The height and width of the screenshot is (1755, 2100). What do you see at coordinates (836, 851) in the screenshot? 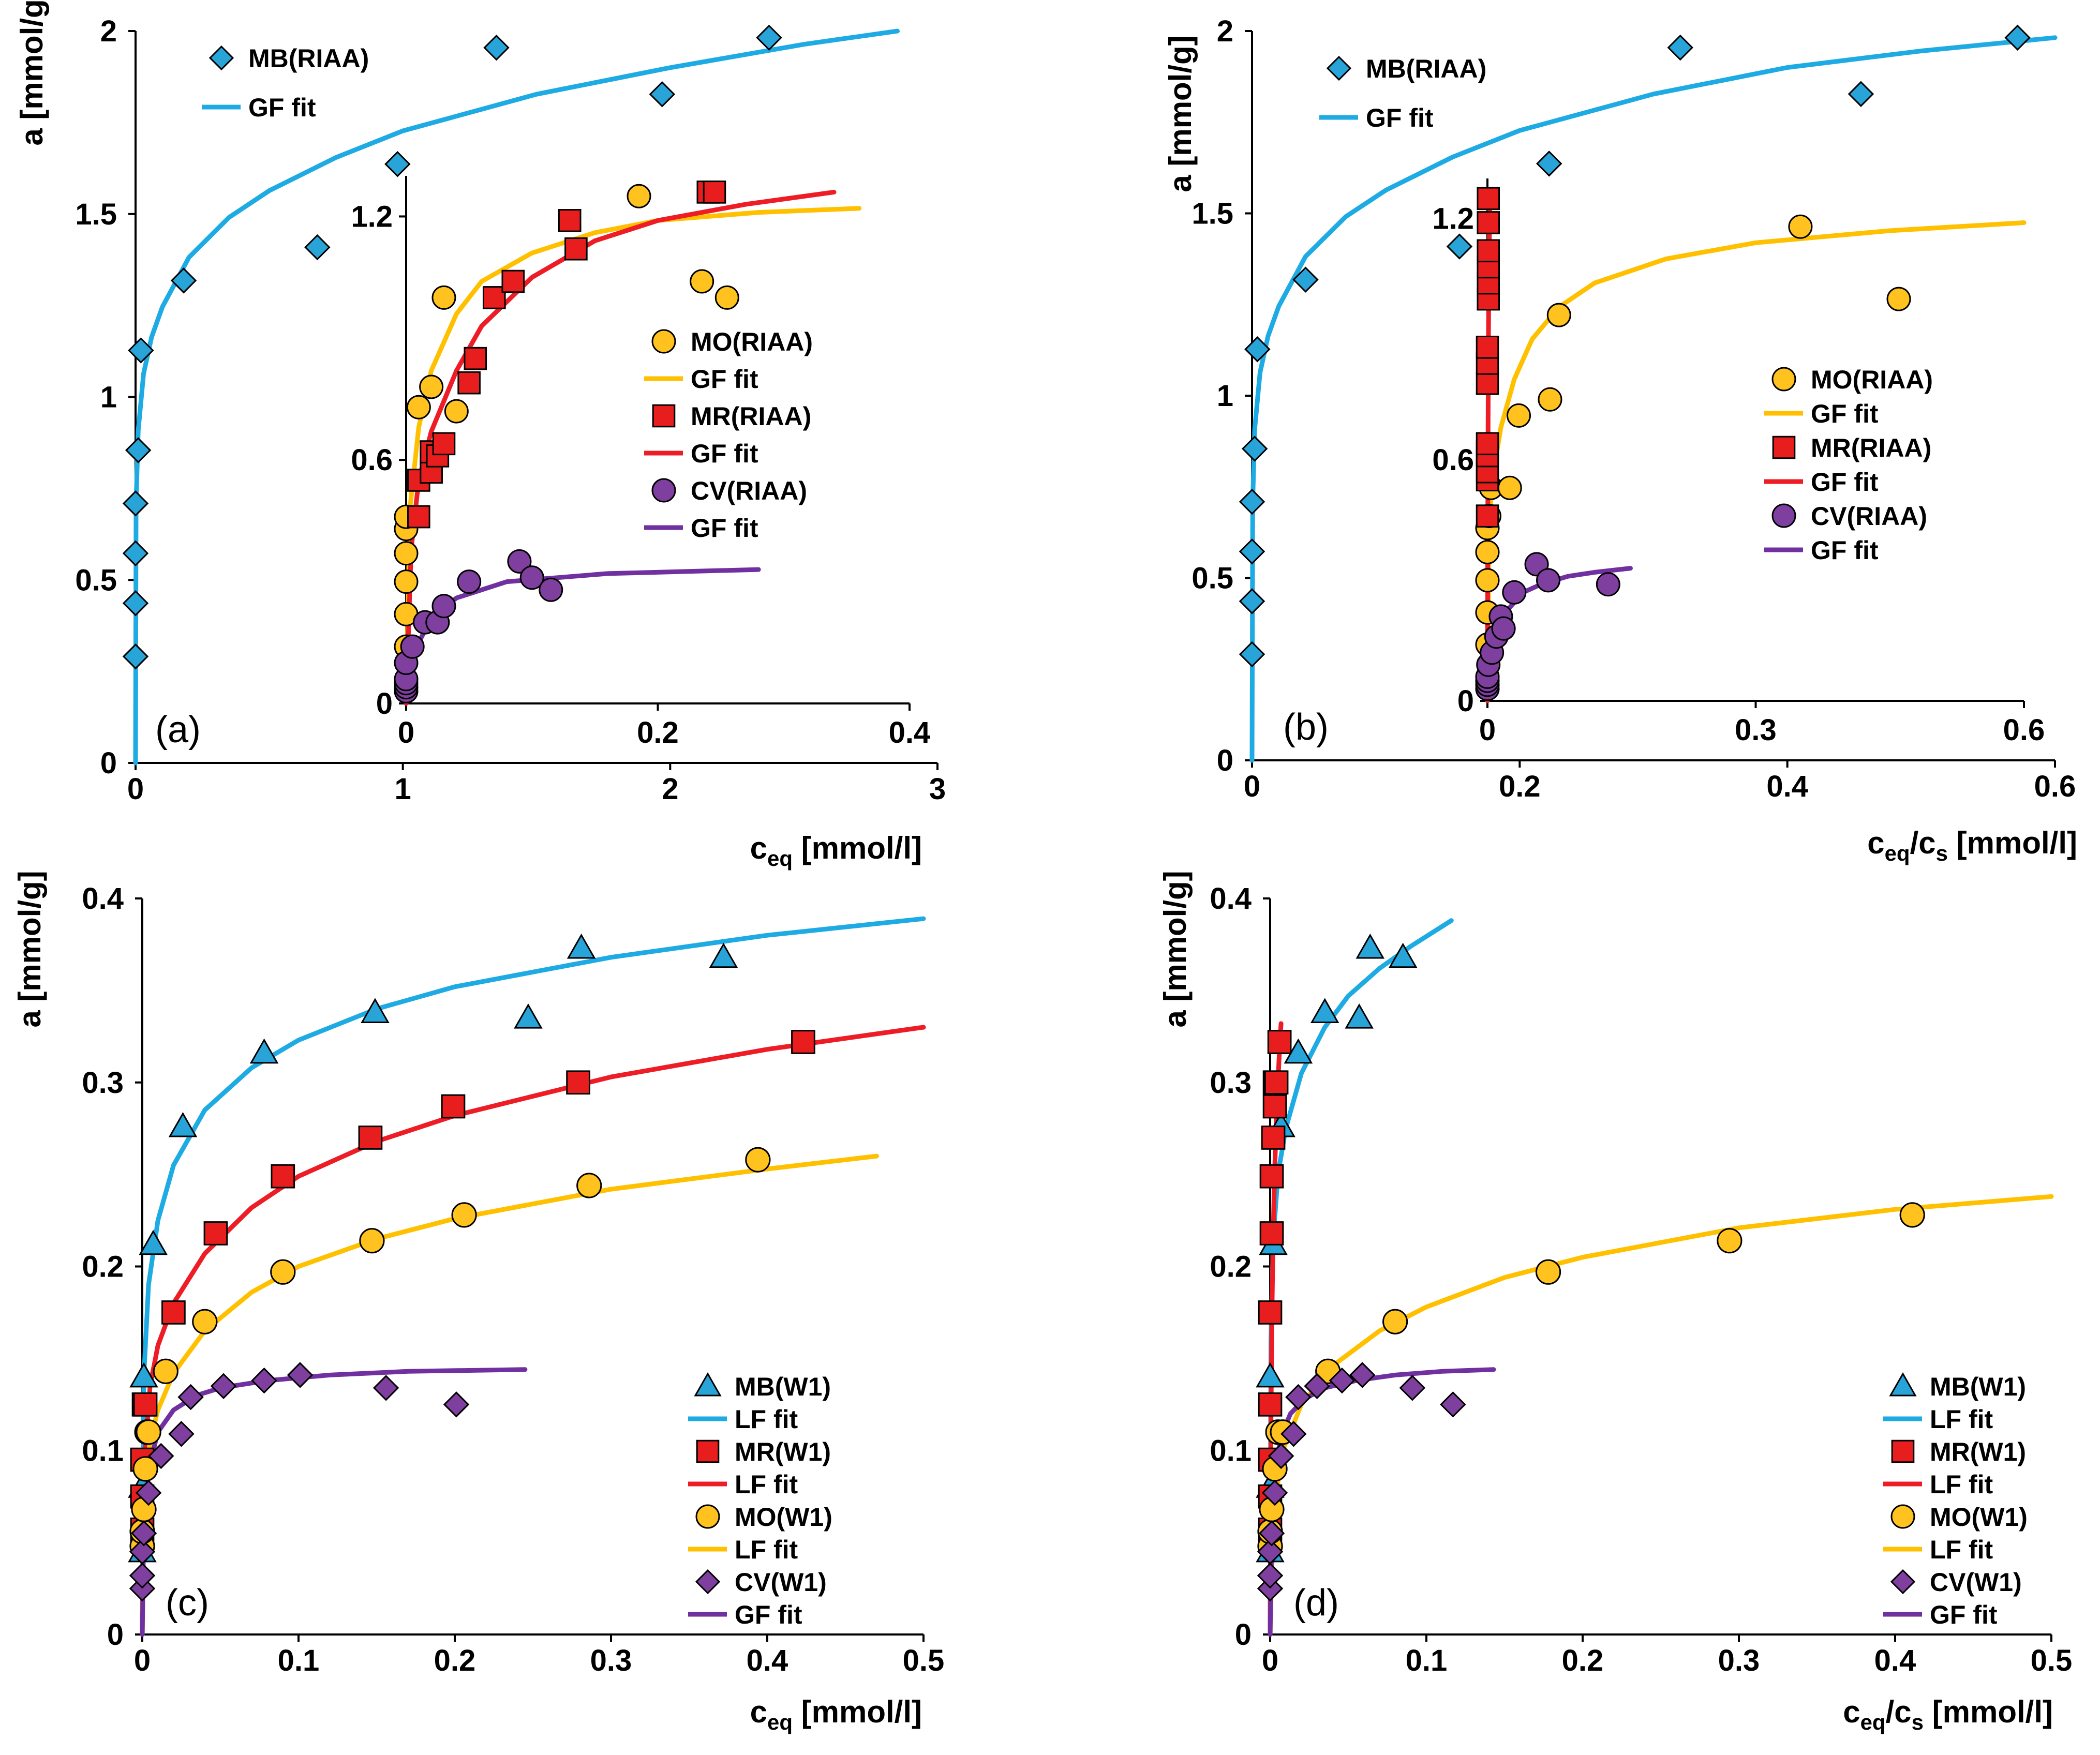
I see `panel-a-x-axis-title: ceq [mmol/l]` at bounding box center [836, 851].